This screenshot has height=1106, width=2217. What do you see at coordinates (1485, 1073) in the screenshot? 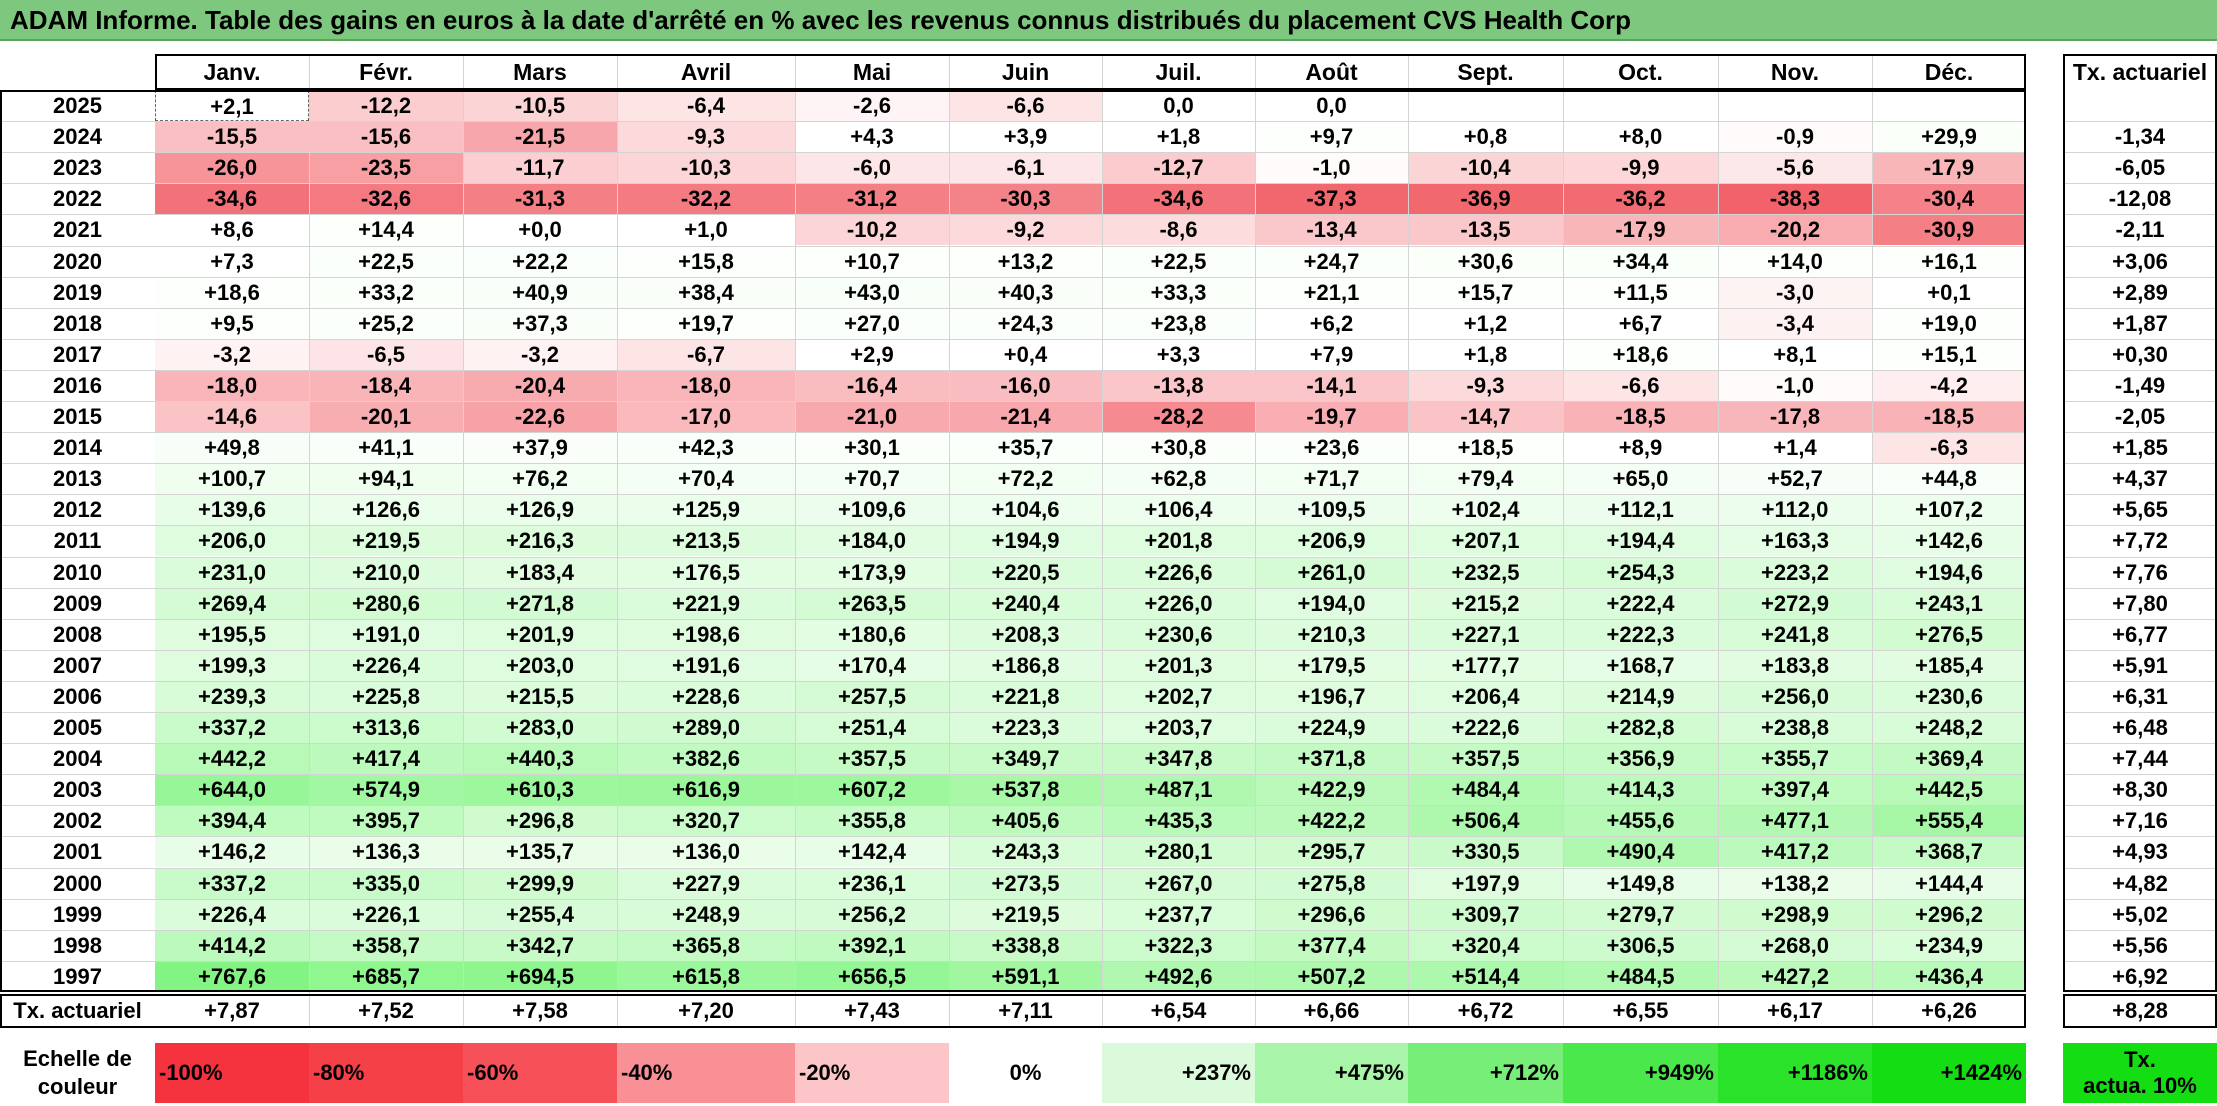
I see `legend-swatch: +712%` at bounding box center [1485, 1073].